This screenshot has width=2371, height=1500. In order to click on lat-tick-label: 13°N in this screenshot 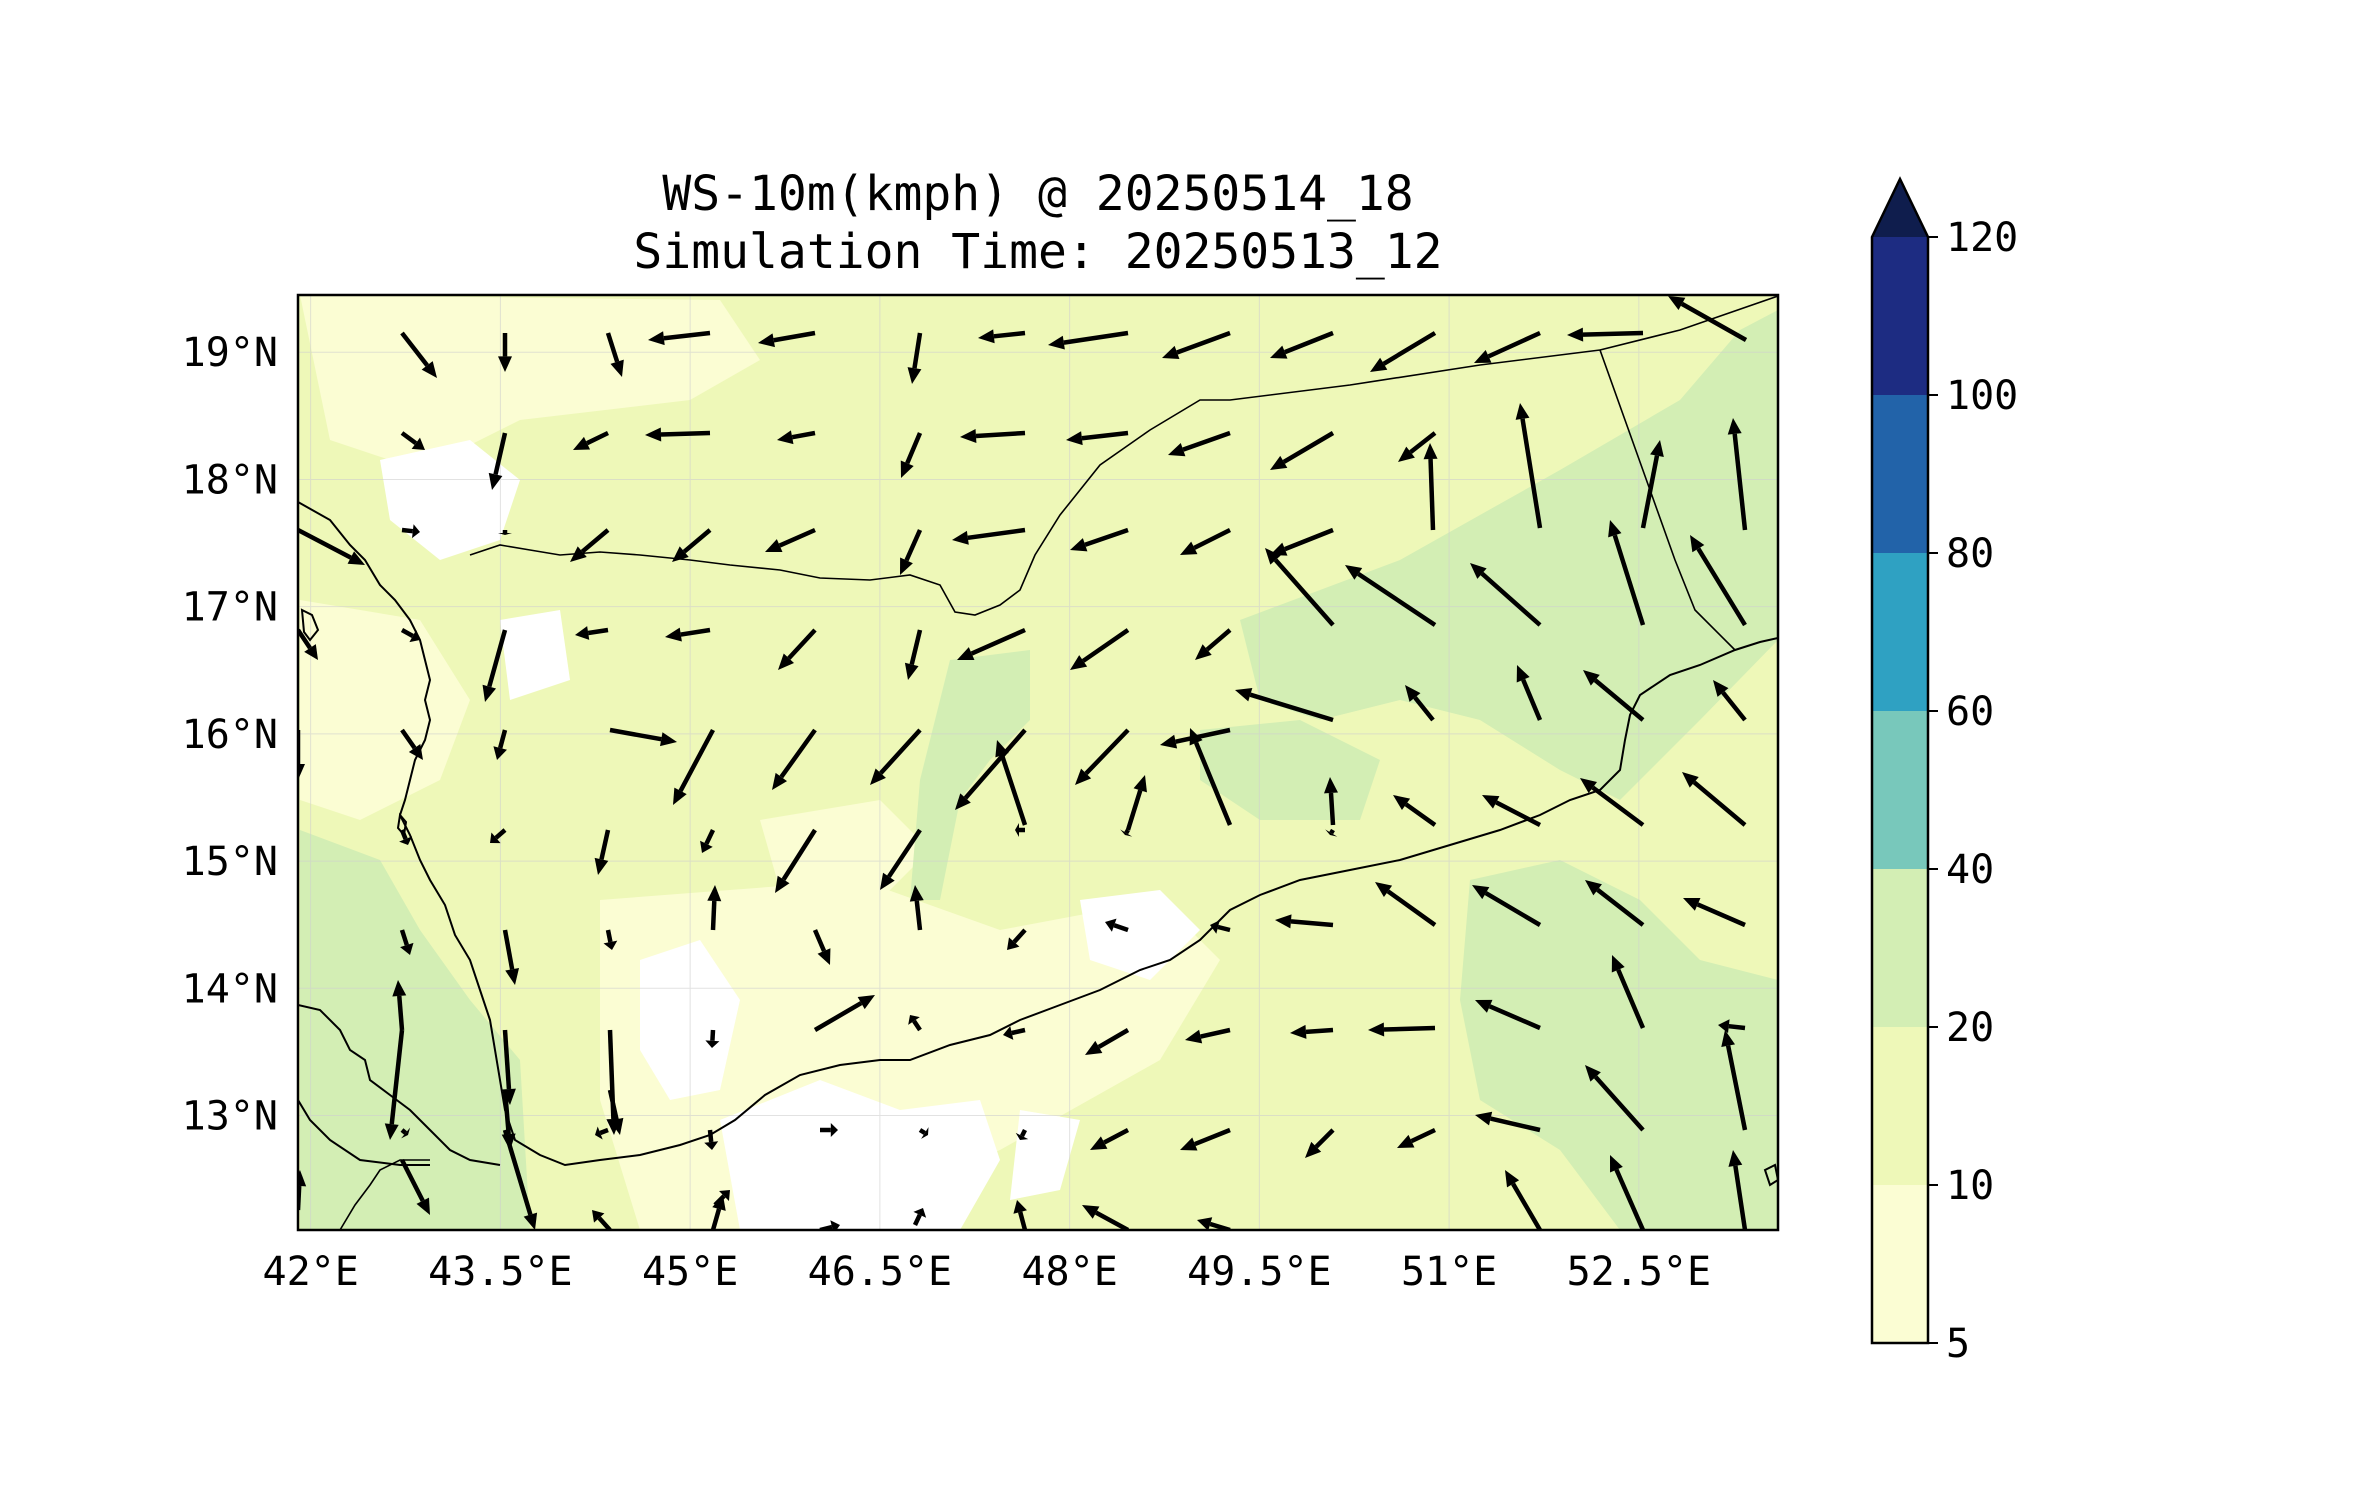, I will do `click(230, 1117)`.